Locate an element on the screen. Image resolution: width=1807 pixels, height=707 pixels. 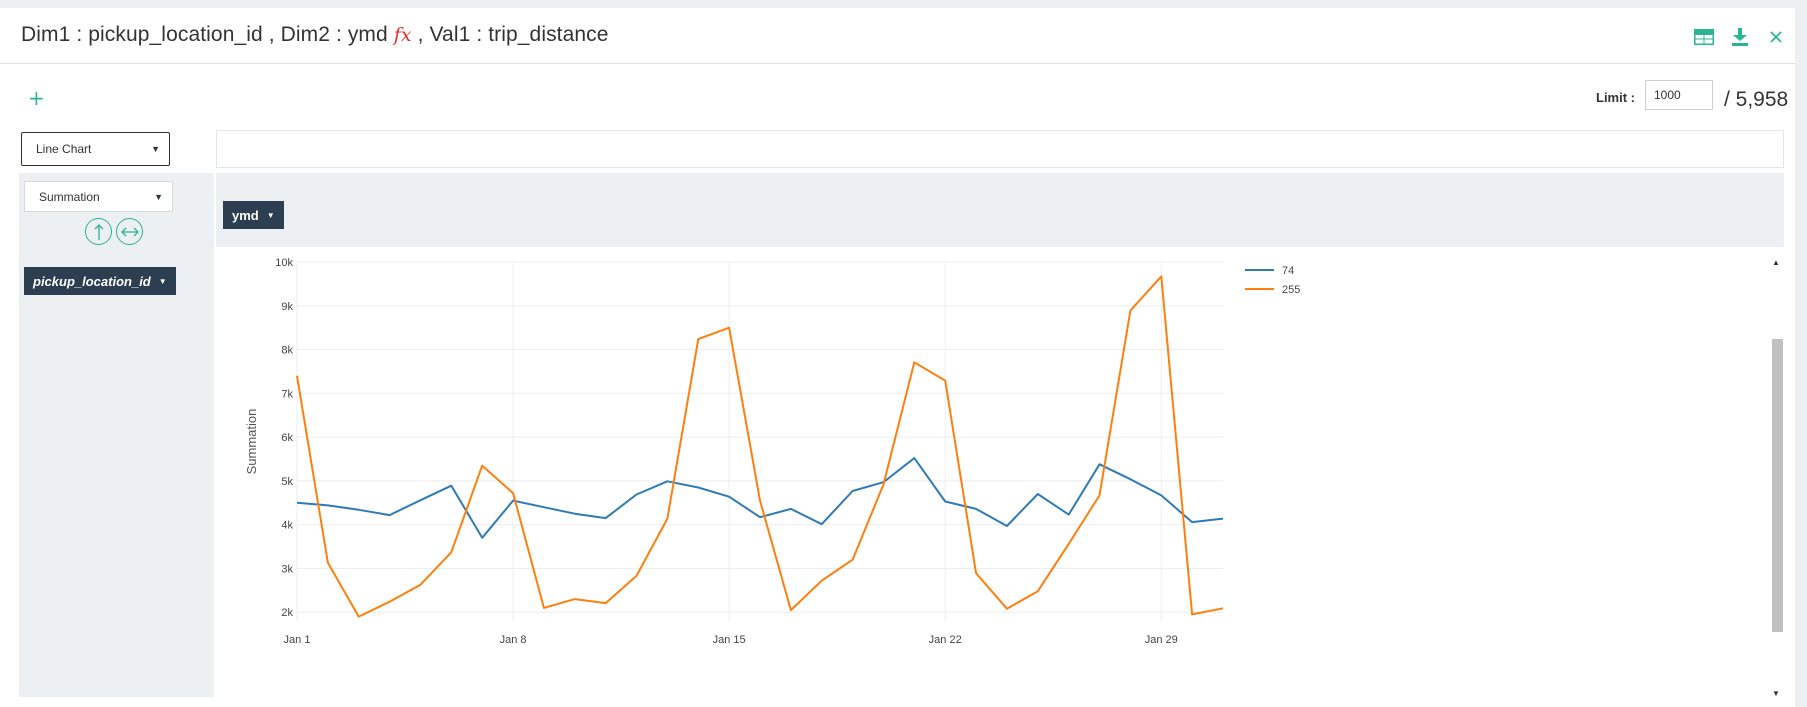
dim2-value: ymd is located at coordinates (370, 34).